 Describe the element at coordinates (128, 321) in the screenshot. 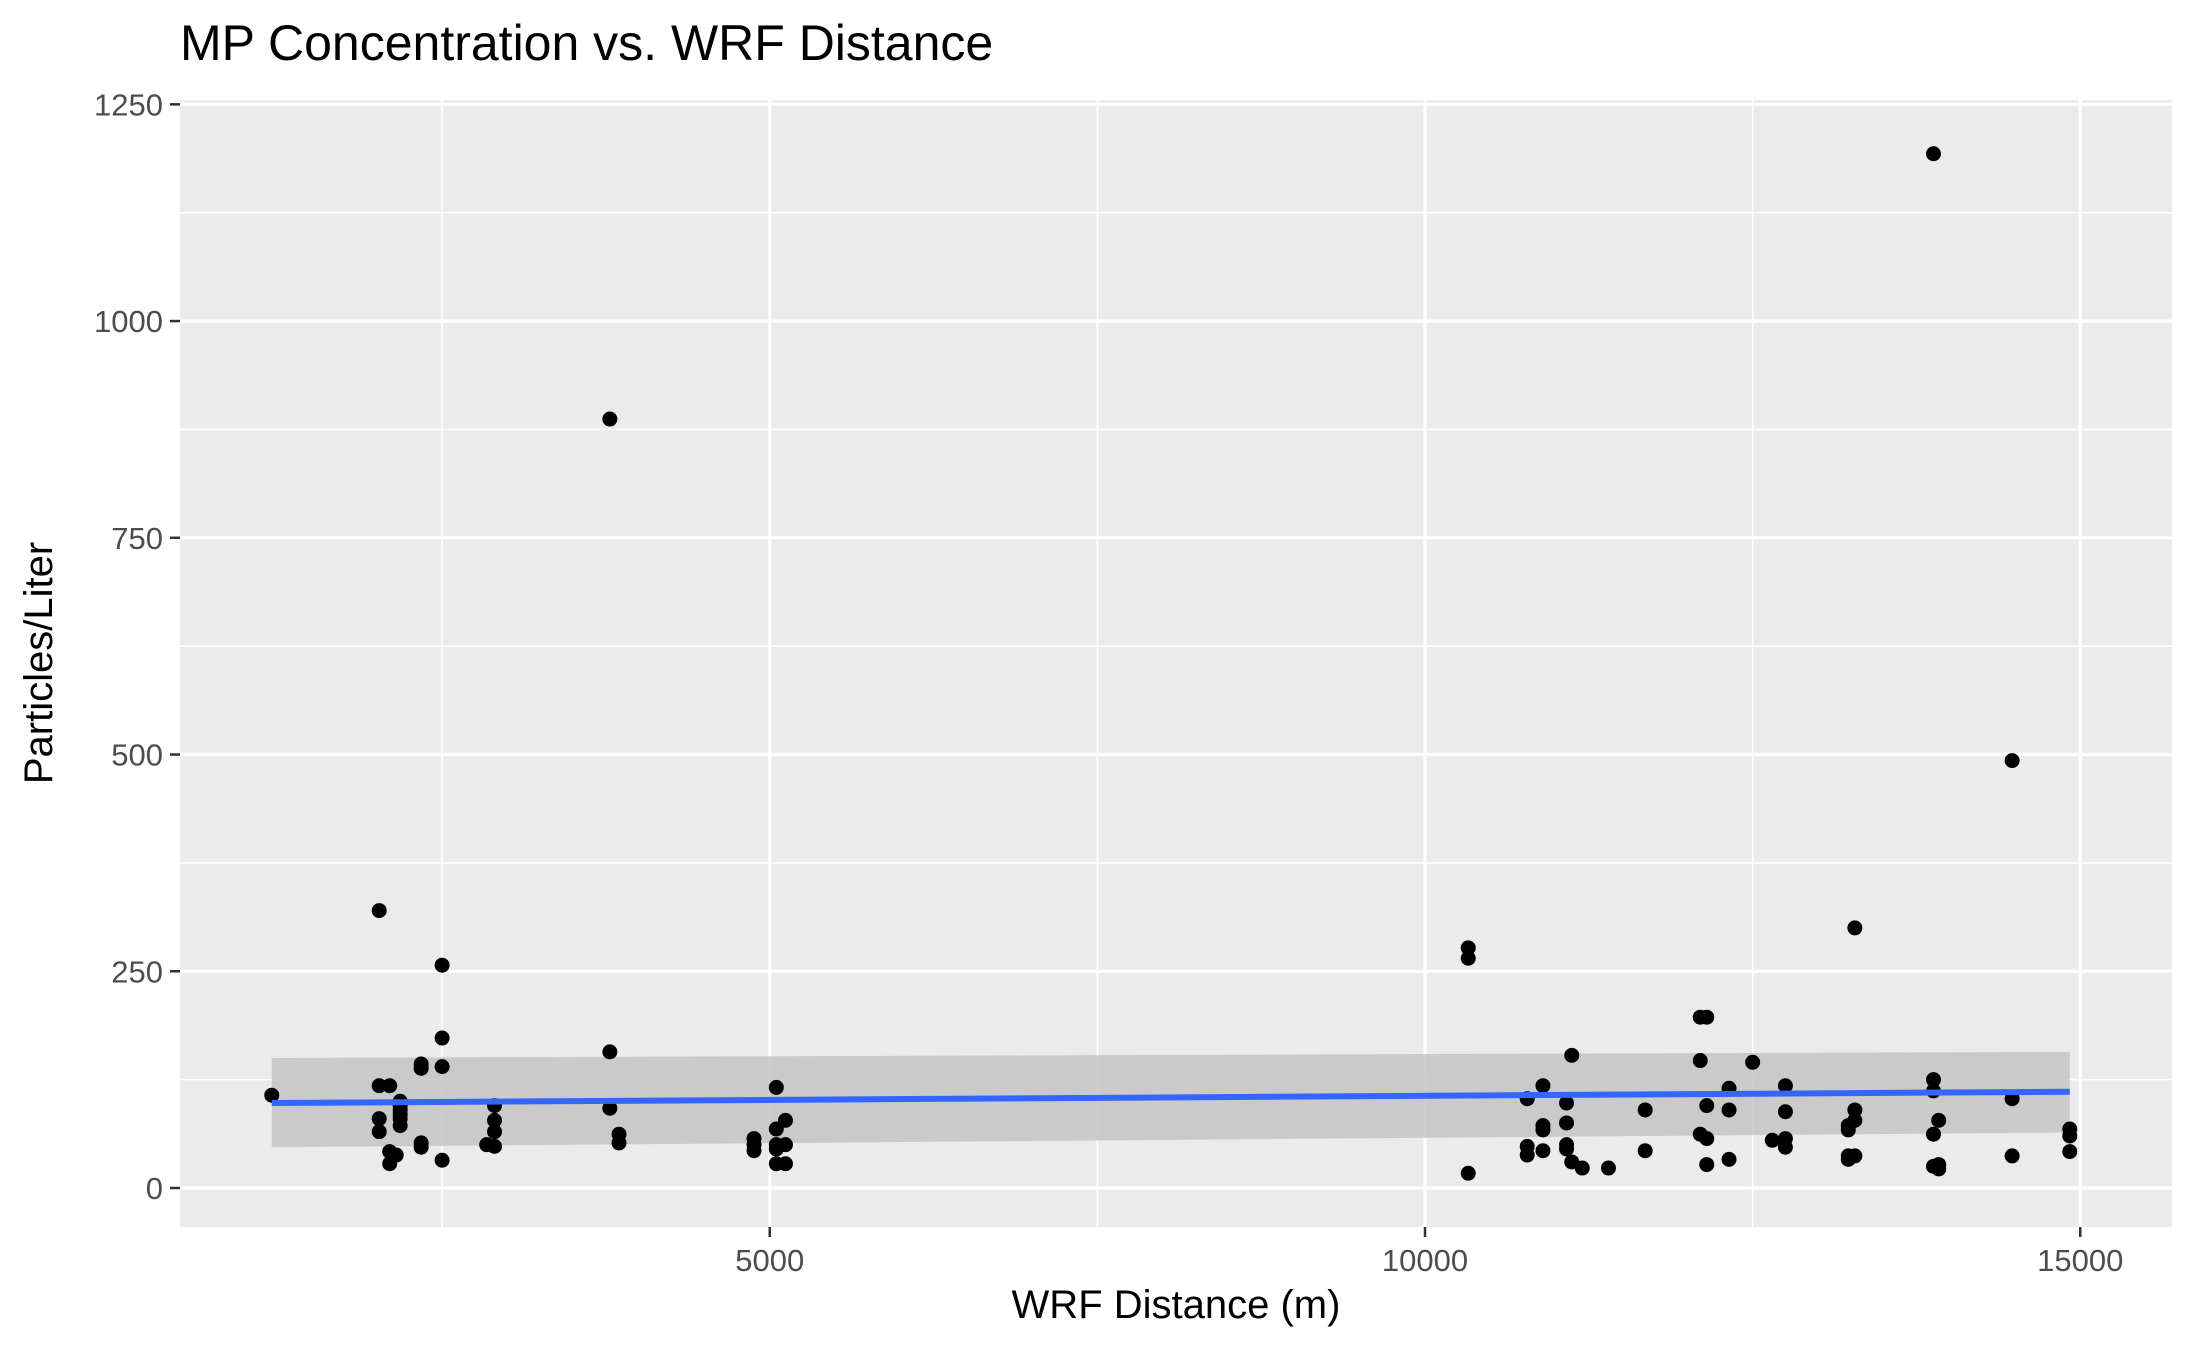

I see `y-tick-label: 1000` at that location.